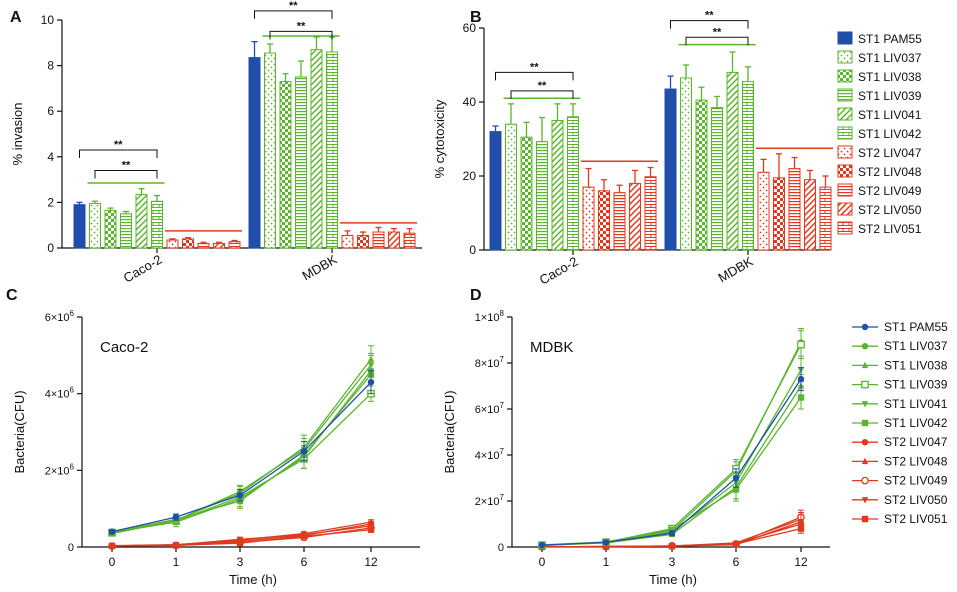 The width and height of the screenshot is (957, 592). I want to click on x-tick-label: Caco-2, so click(143, 269).